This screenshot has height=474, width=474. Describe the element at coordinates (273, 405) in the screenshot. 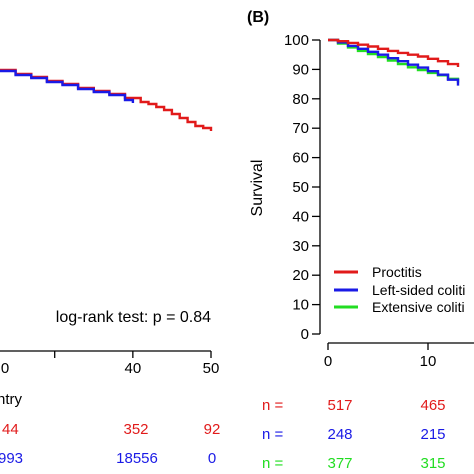

I see `right-risk-red-prefix: n =` at that location.